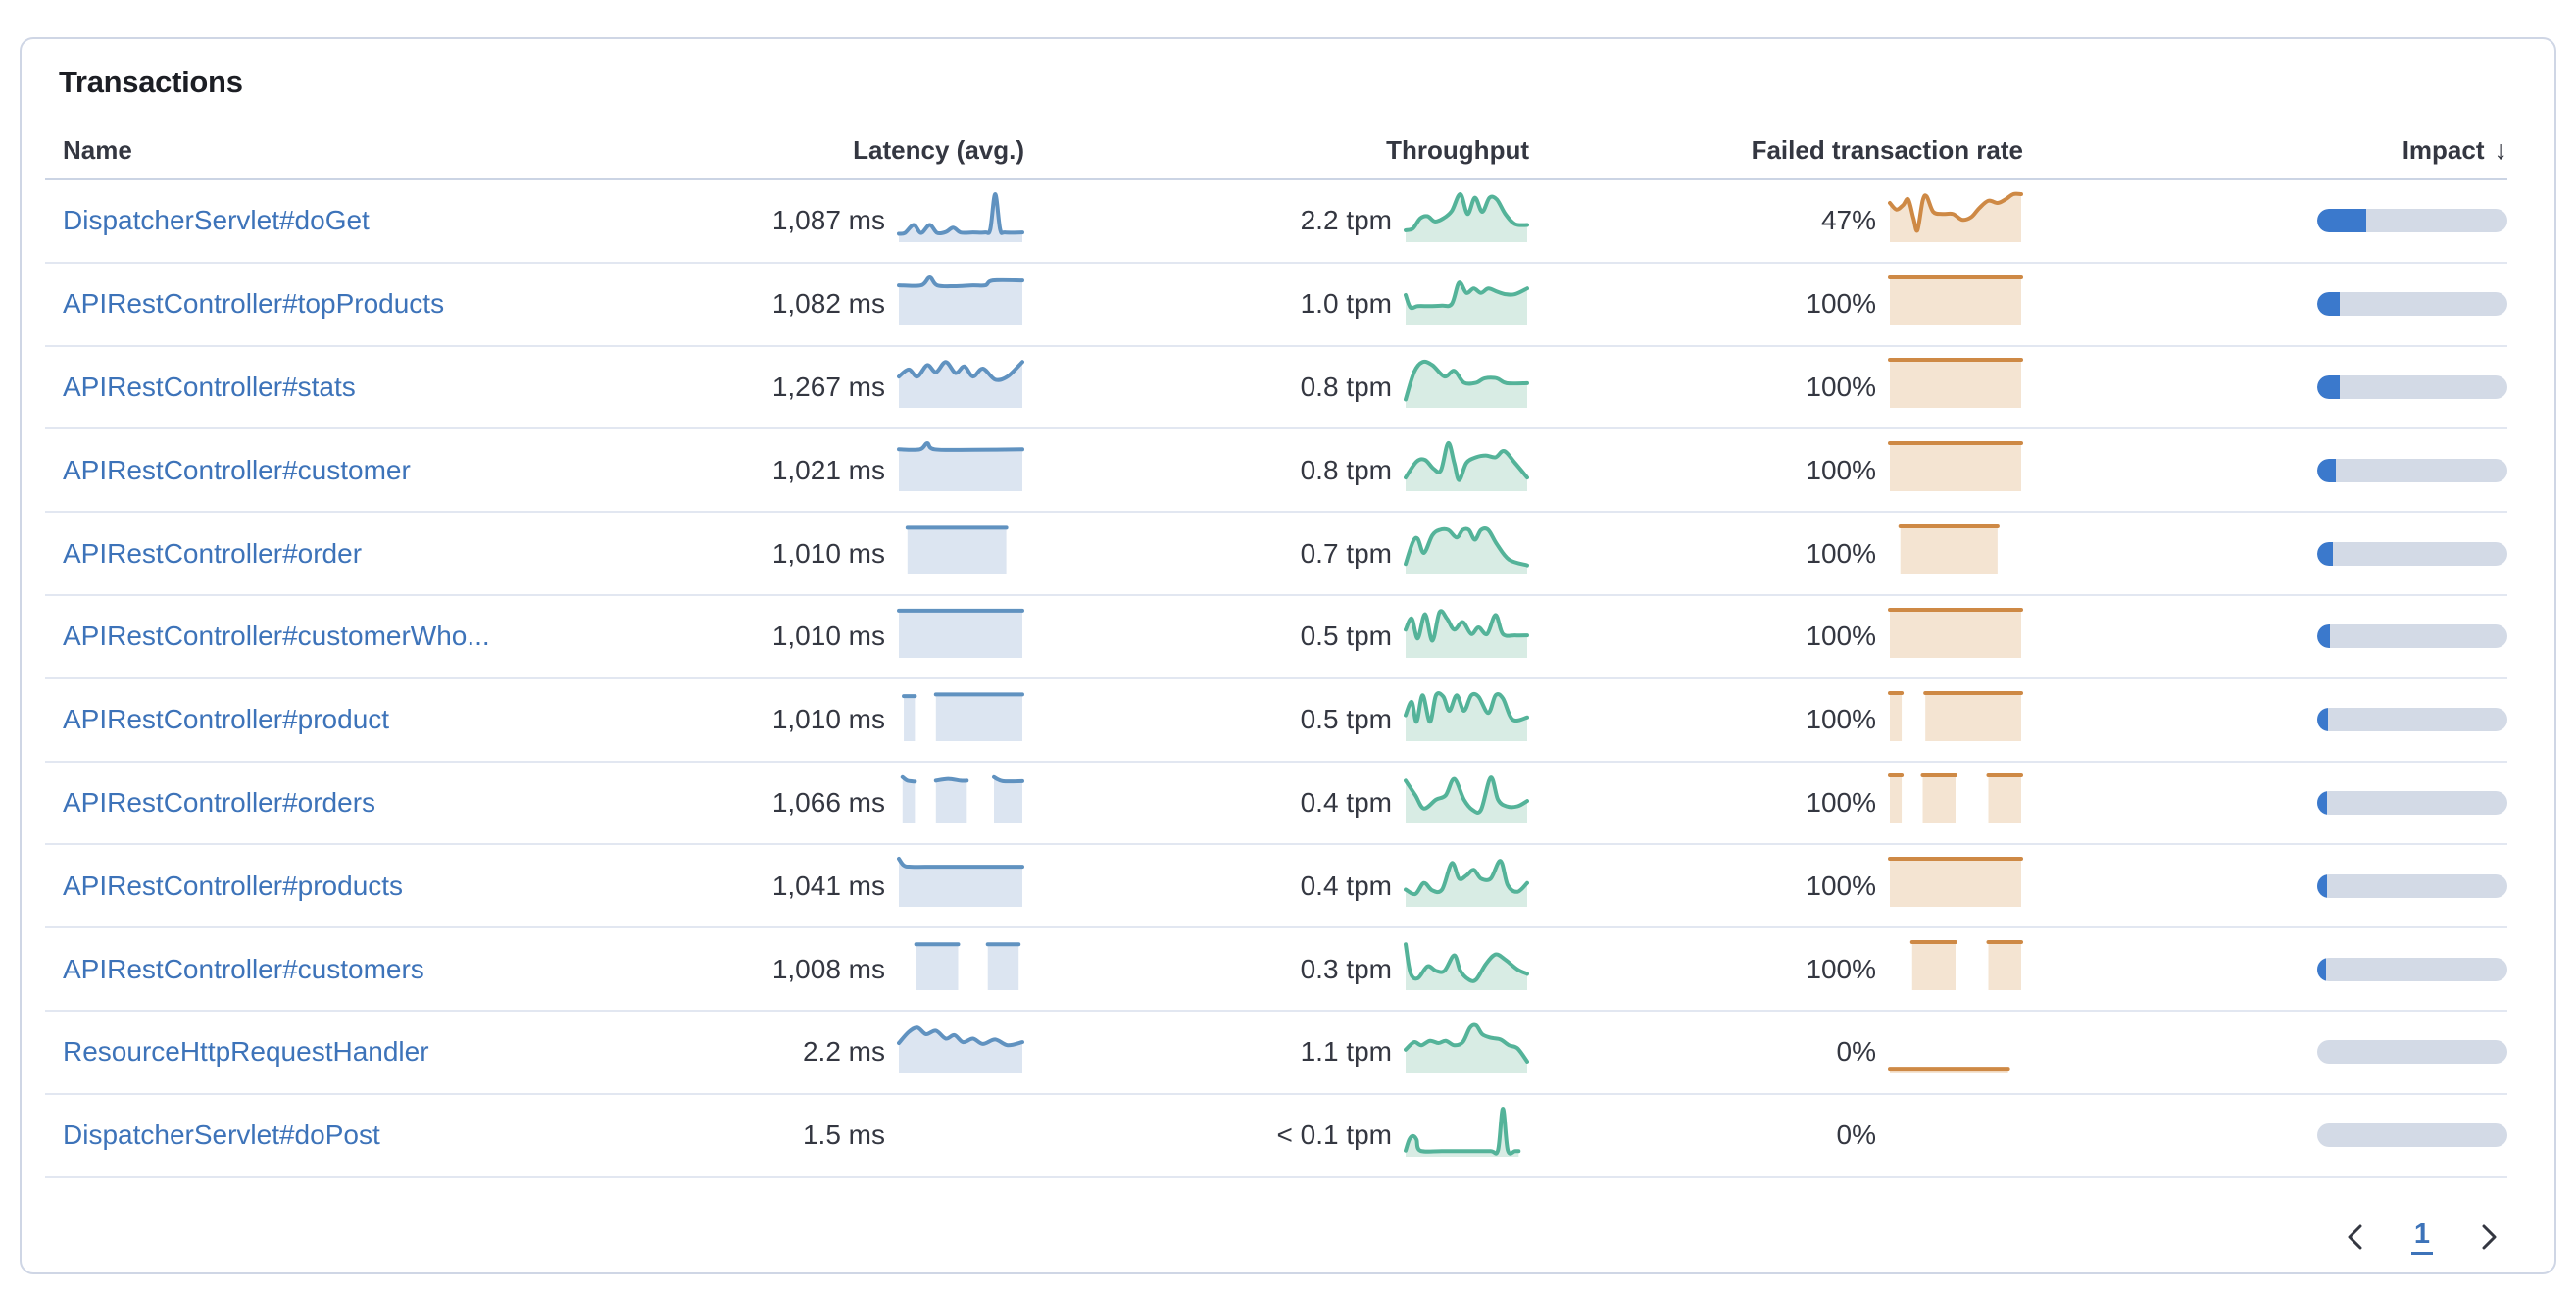 The height and width of the screenshot is (1296, 2576). I want to click on transaction-name-link: APIRestController#stats, so click(209, 386).